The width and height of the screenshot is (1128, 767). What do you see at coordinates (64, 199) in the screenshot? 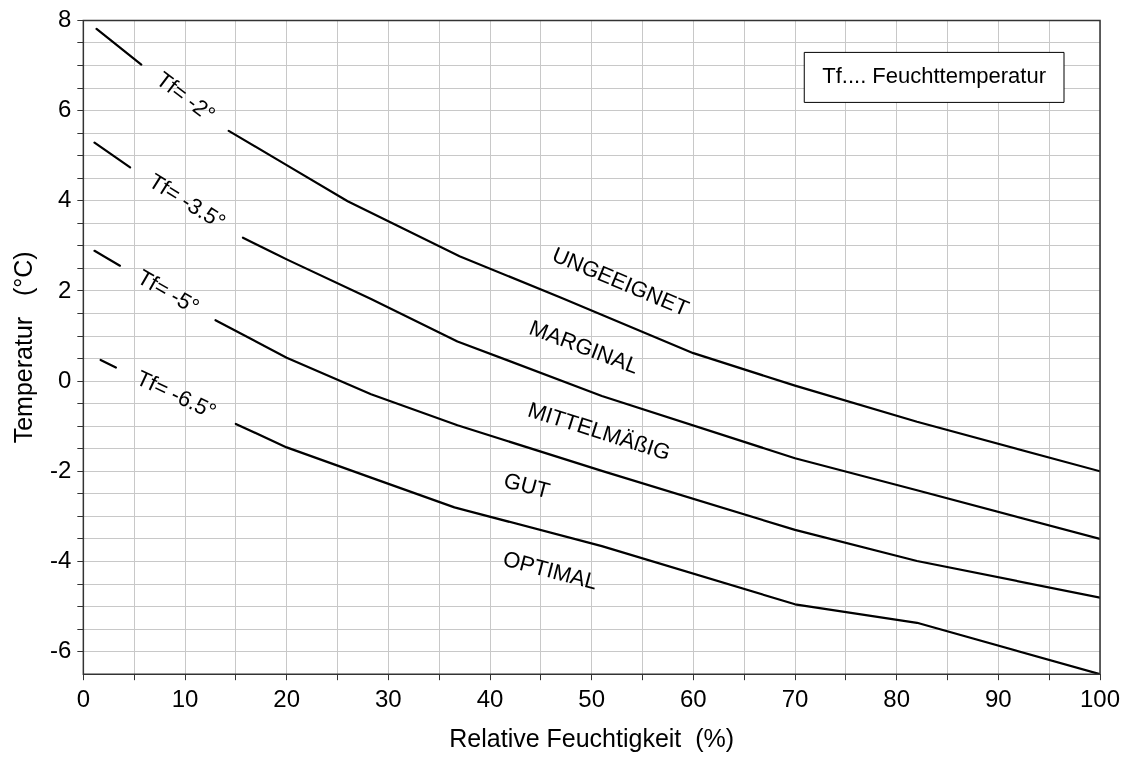
I see `y-tick-label: 4` at bounding box center [64, 199].